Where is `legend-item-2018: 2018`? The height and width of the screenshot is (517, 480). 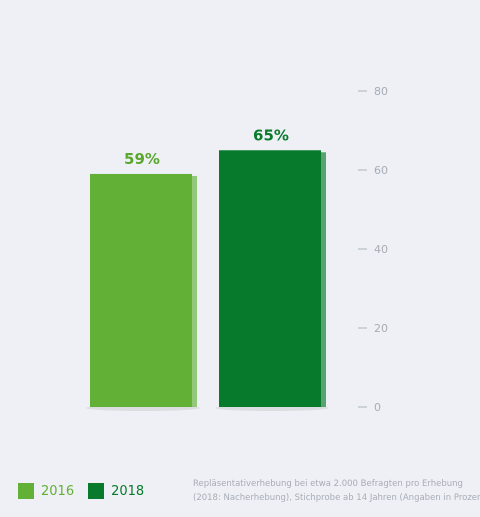 legend-item-2018: 2018 is located at coordinates (116, 491).